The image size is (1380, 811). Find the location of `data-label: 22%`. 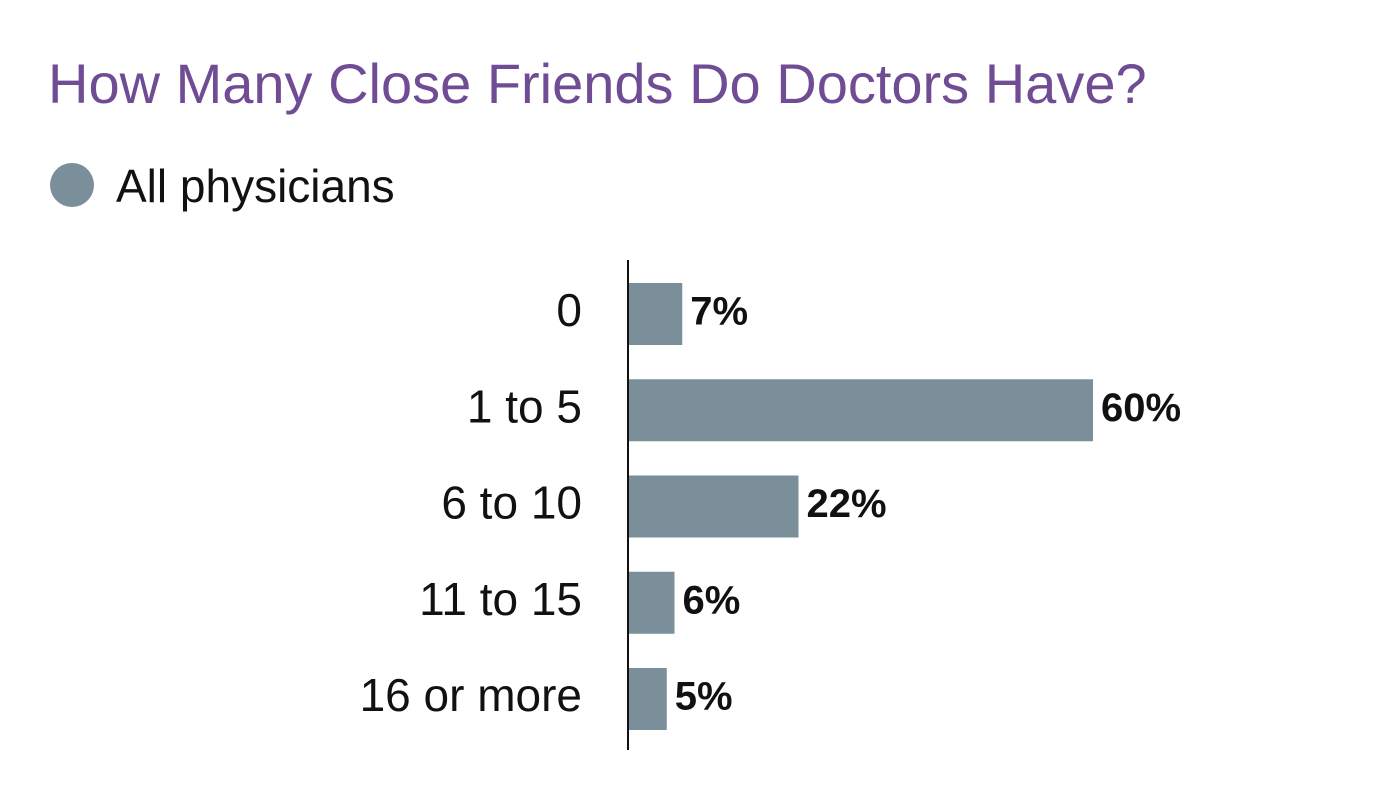

data-label: 22% is located at coordinates (847, 504).